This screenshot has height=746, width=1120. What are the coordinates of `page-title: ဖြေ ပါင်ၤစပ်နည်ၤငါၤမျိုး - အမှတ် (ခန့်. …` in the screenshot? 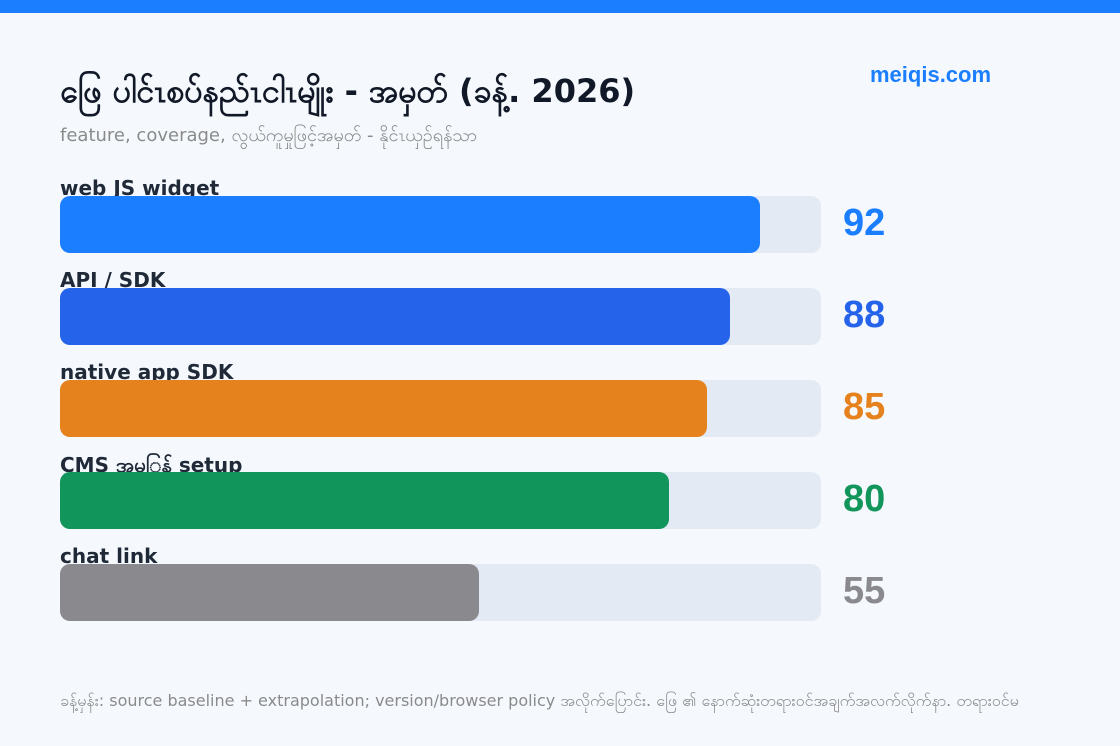 It's located at (348, 91).